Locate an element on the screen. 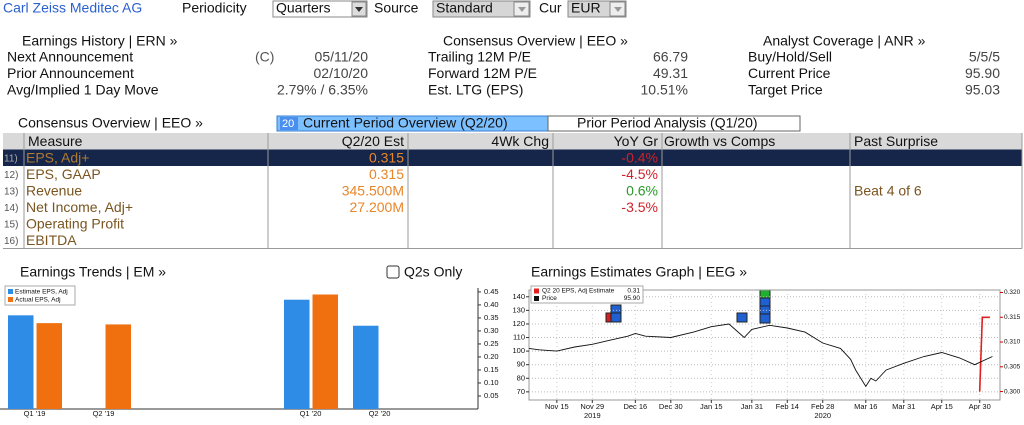 This screenshot has width=1024, height=425. estimate: 27.200M is located at coordinates (377, 207).